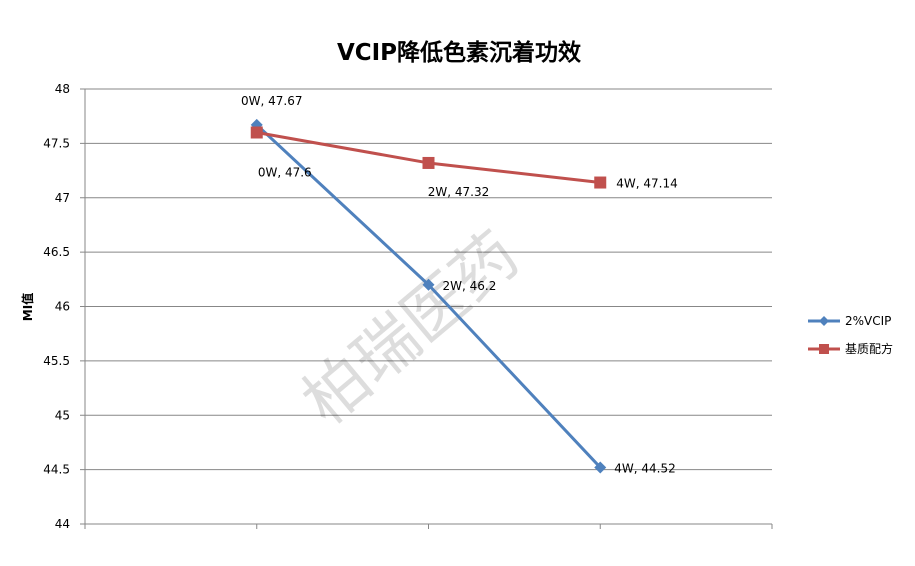 The height and width of the screenshot is (566, 915). Describe the element at coordinates (470, 286) in the screenshot. I see `data-label: 2W, 46.2` at that location.